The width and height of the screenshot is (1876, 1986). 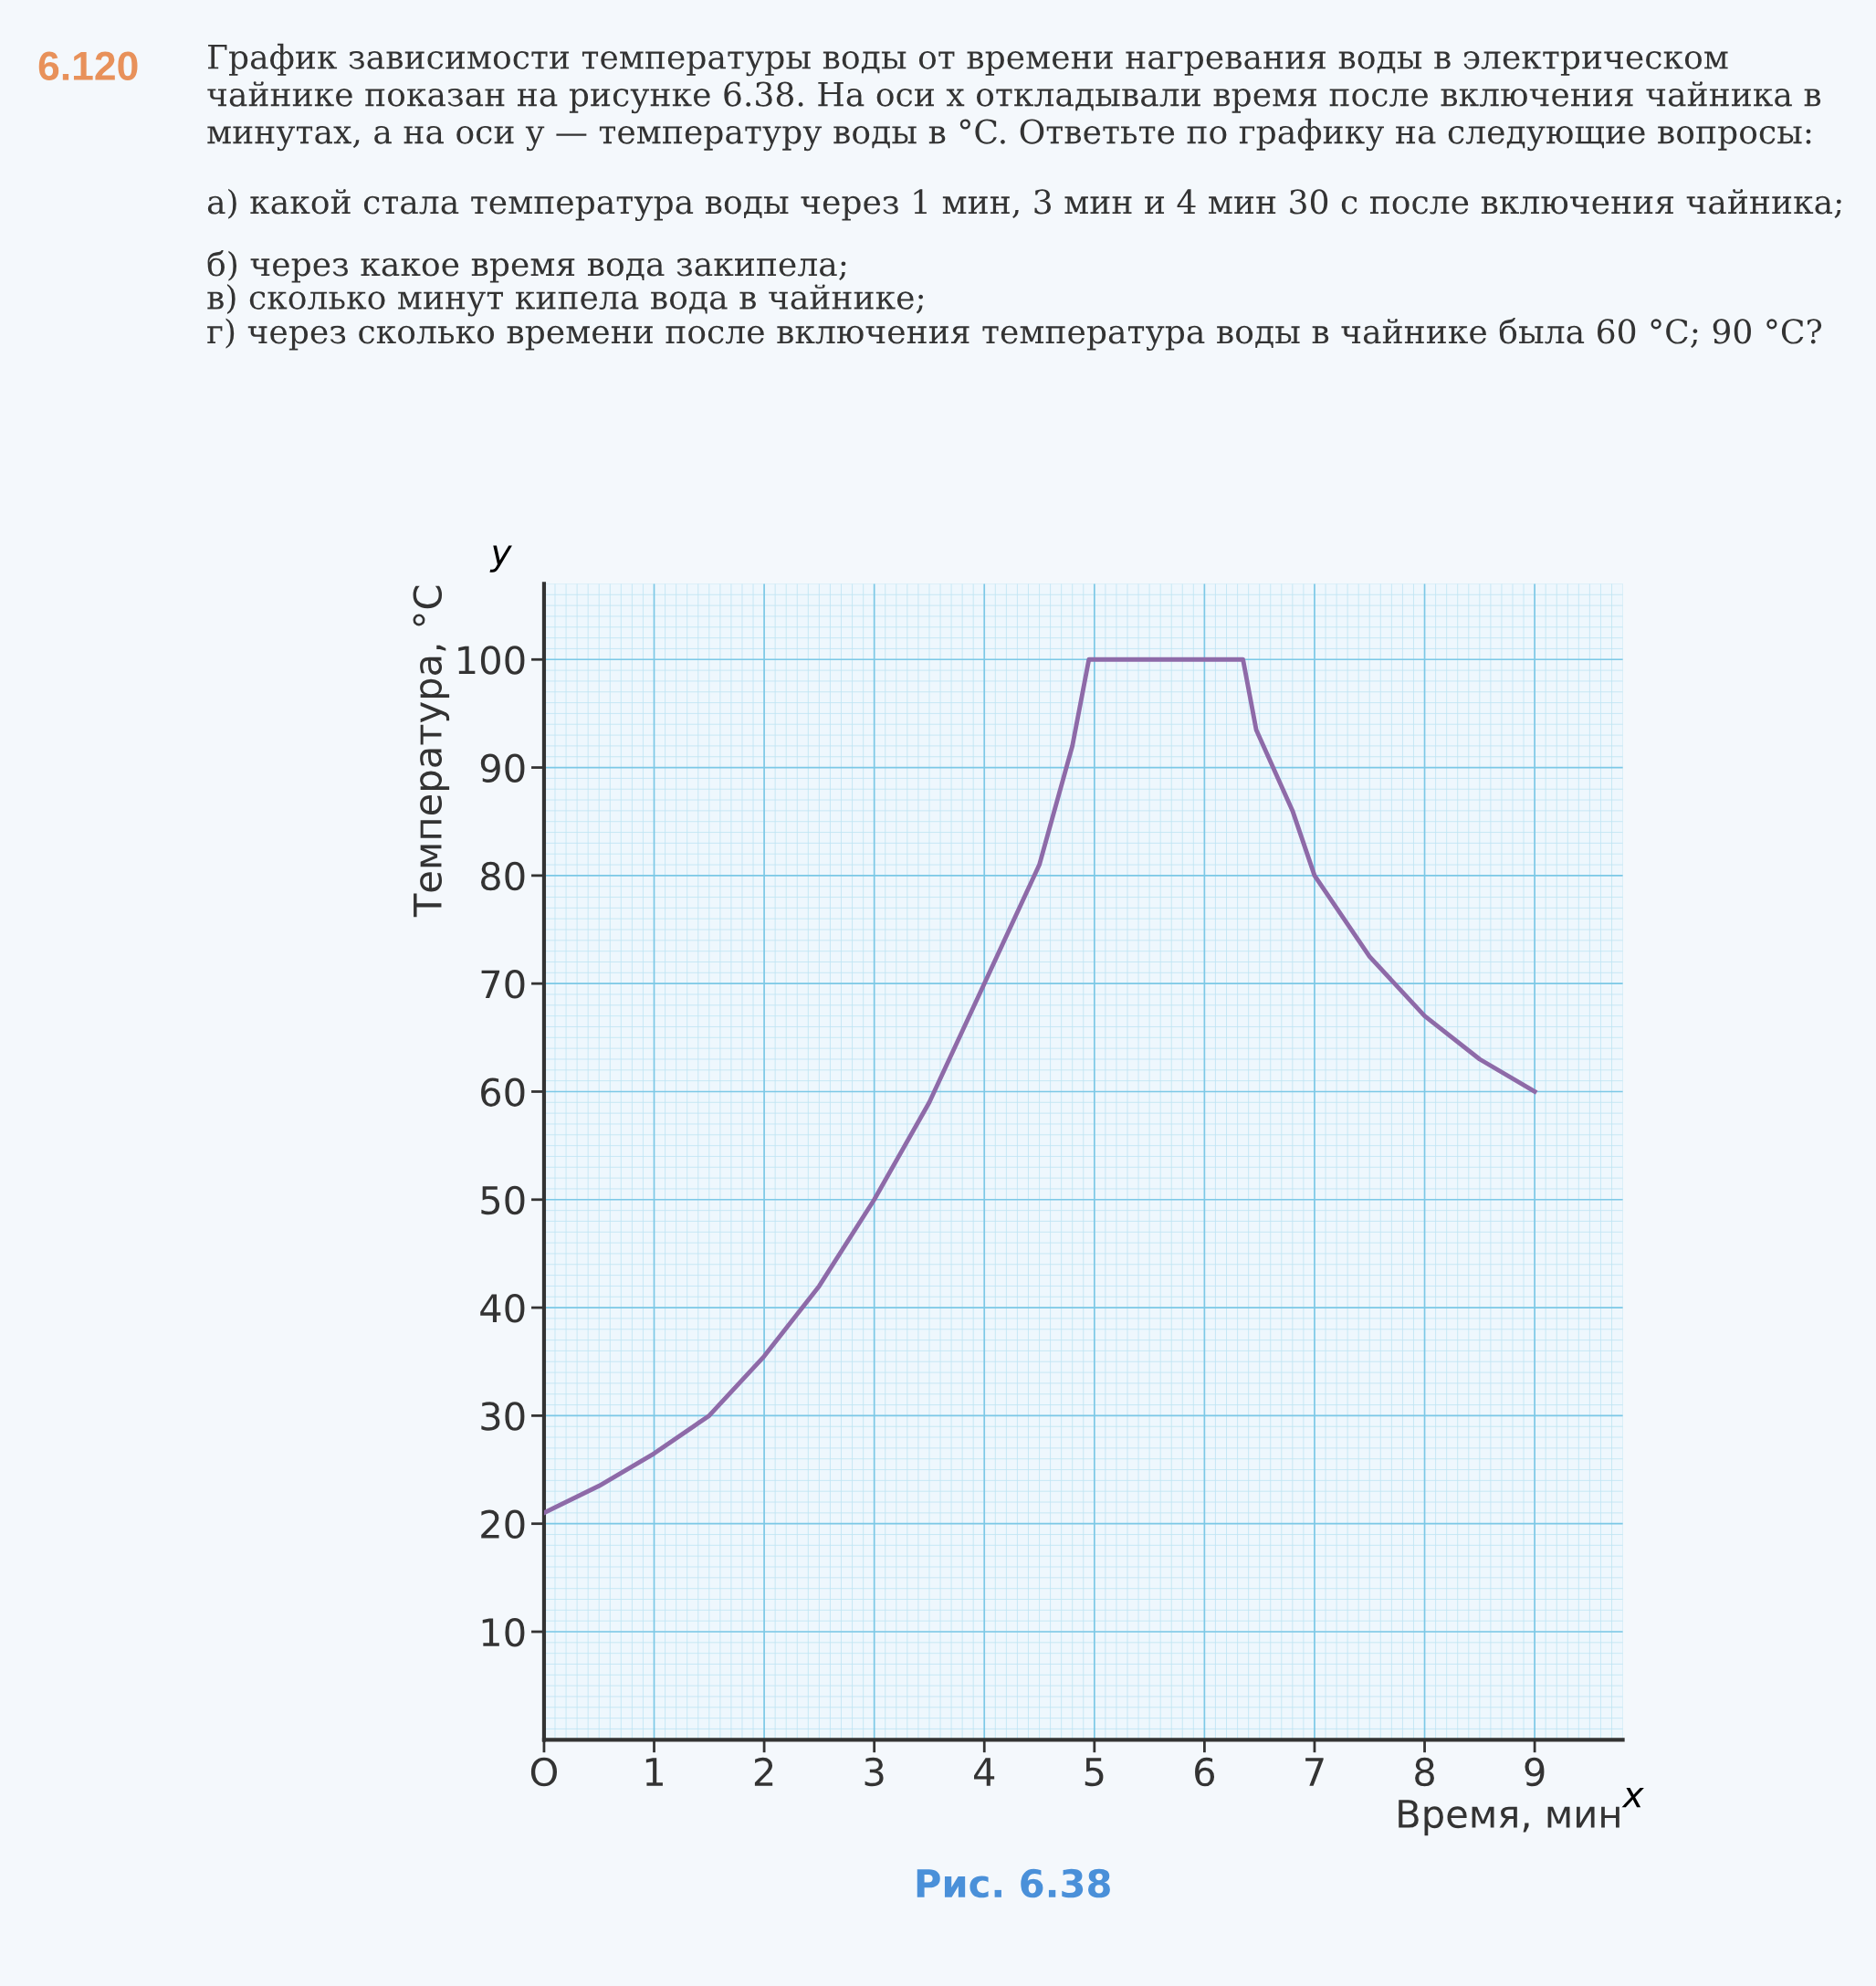 What do you see at coordinates (503, 876) in the screenshot?
I see `y-tick-label: 80` at bounding box center [503, 876].